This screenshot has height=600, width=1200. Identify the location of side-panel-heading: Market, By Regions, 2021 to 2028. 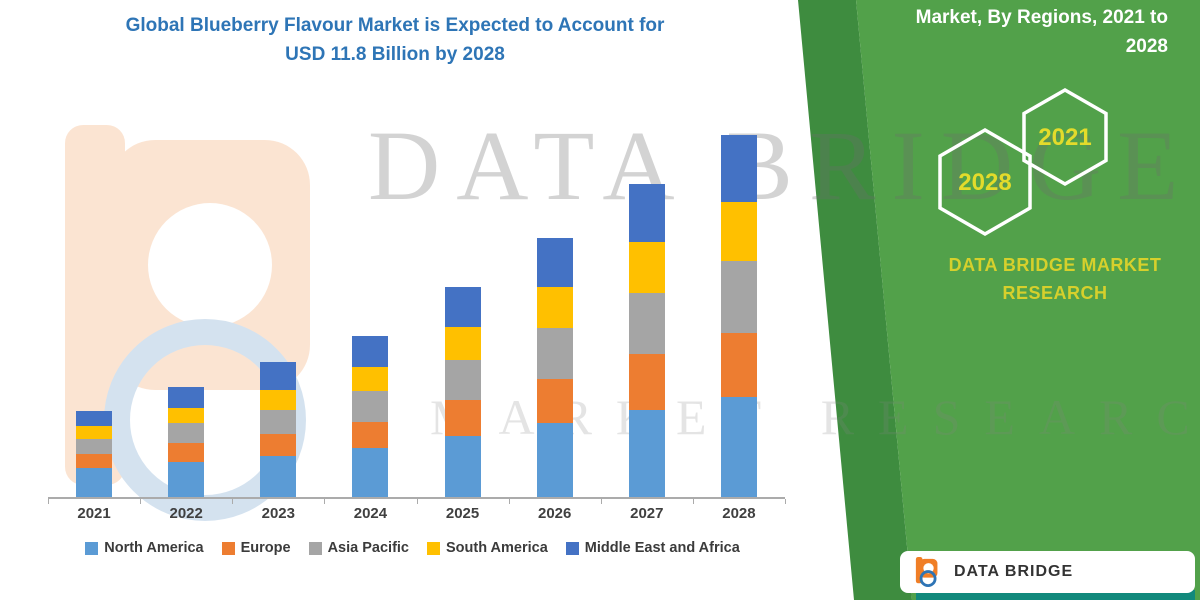
(988, 32).